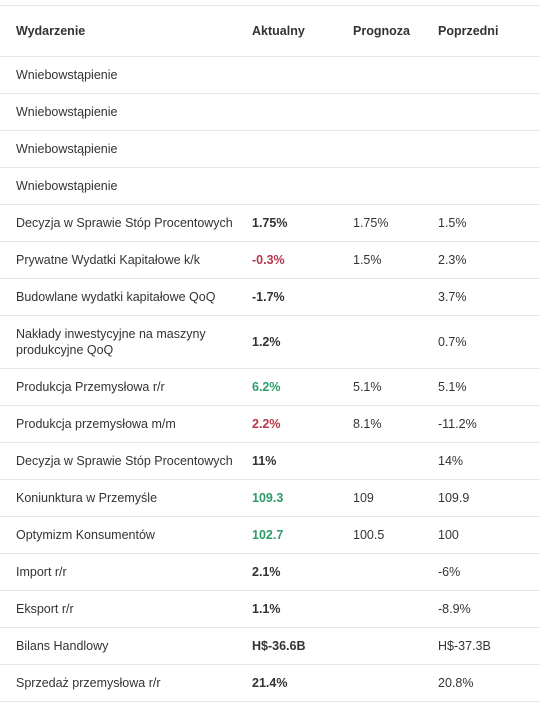  Describe the element at coordinates (395, 387) in the screenshot. I see `forecast-value: 5.1%` at that location.